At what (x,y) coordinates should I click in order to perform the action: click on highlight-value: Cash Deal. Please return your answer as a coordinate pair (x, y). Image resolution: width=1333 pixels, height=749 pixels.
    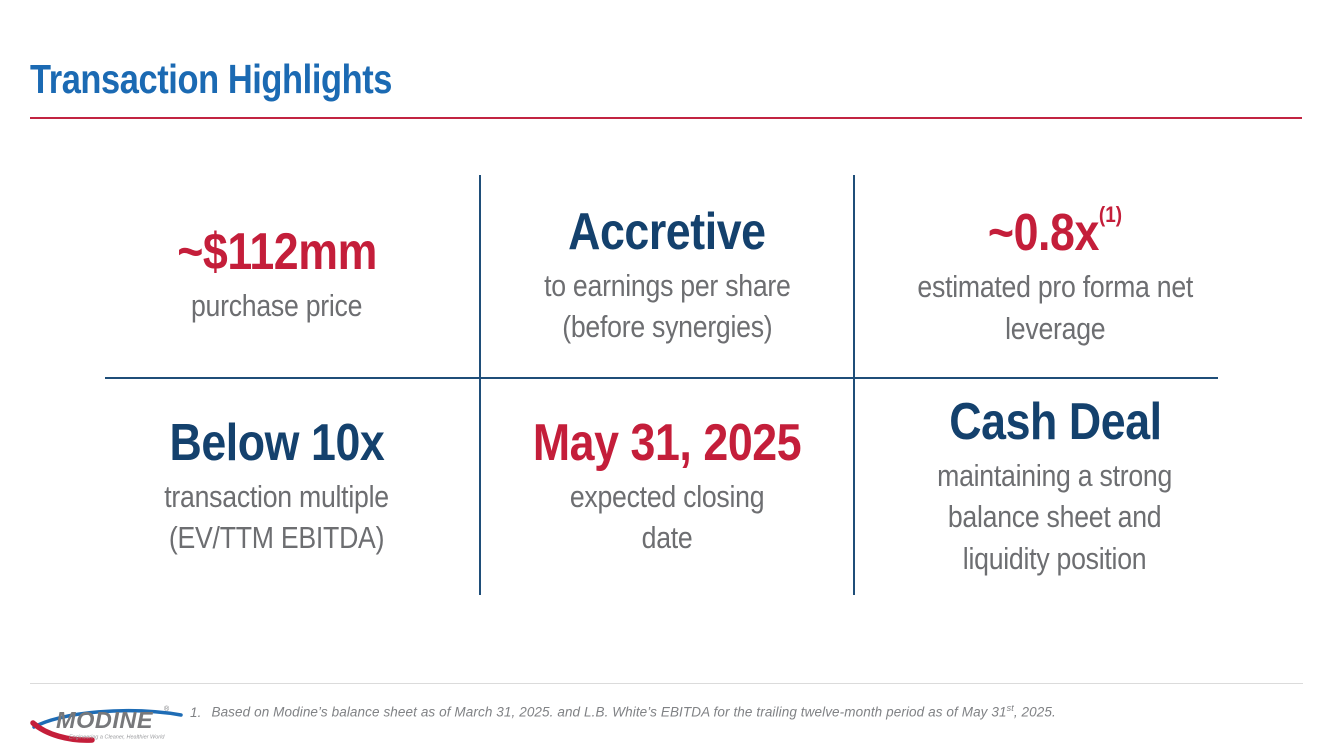
    Looking at the image, I should click on (1055, 422).